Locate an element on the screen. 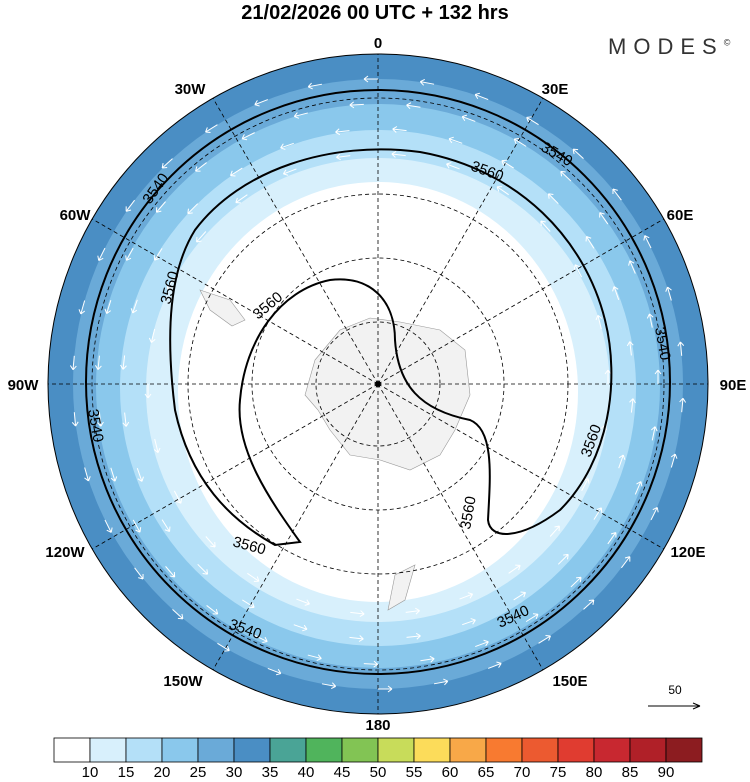  antarctica-landmass is located at coordinates (335, 450).